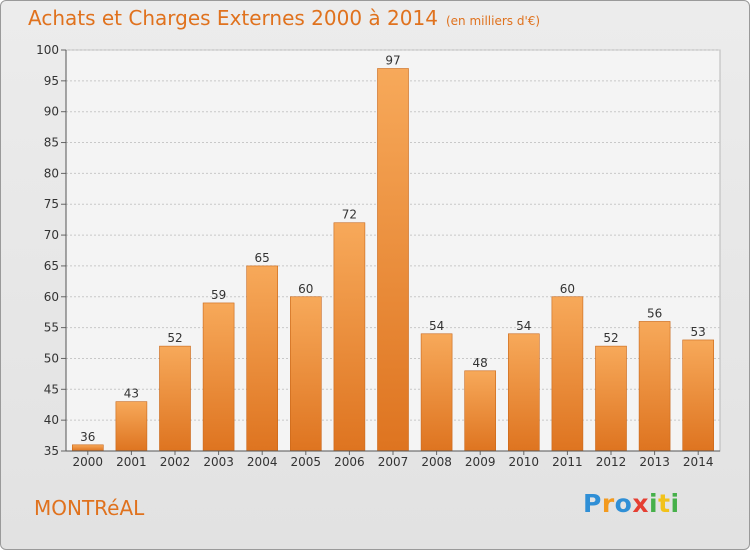 The height and width of the screenshot is (550, 750). I want to click on logo-letter: o, so click(623, 503).